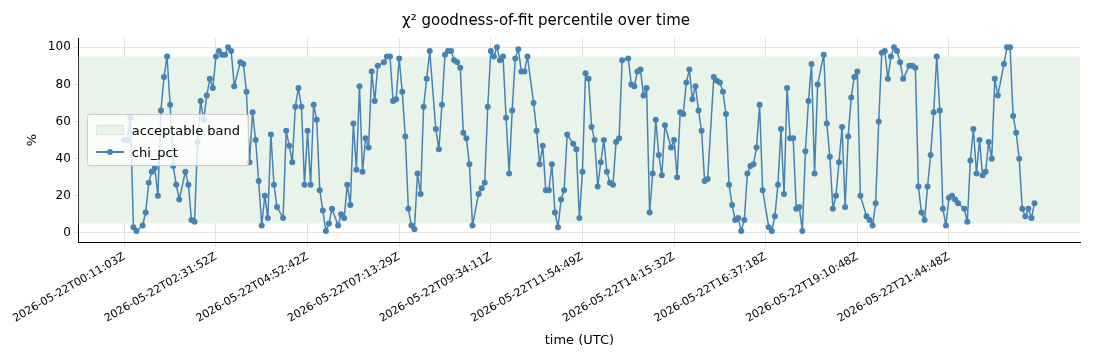 Image resolution: width=1100 pixels, height=360 pixels. Describe the element at coordinates (63, 157) in the screenshot. I see `y-tick-label: 40` at that location.